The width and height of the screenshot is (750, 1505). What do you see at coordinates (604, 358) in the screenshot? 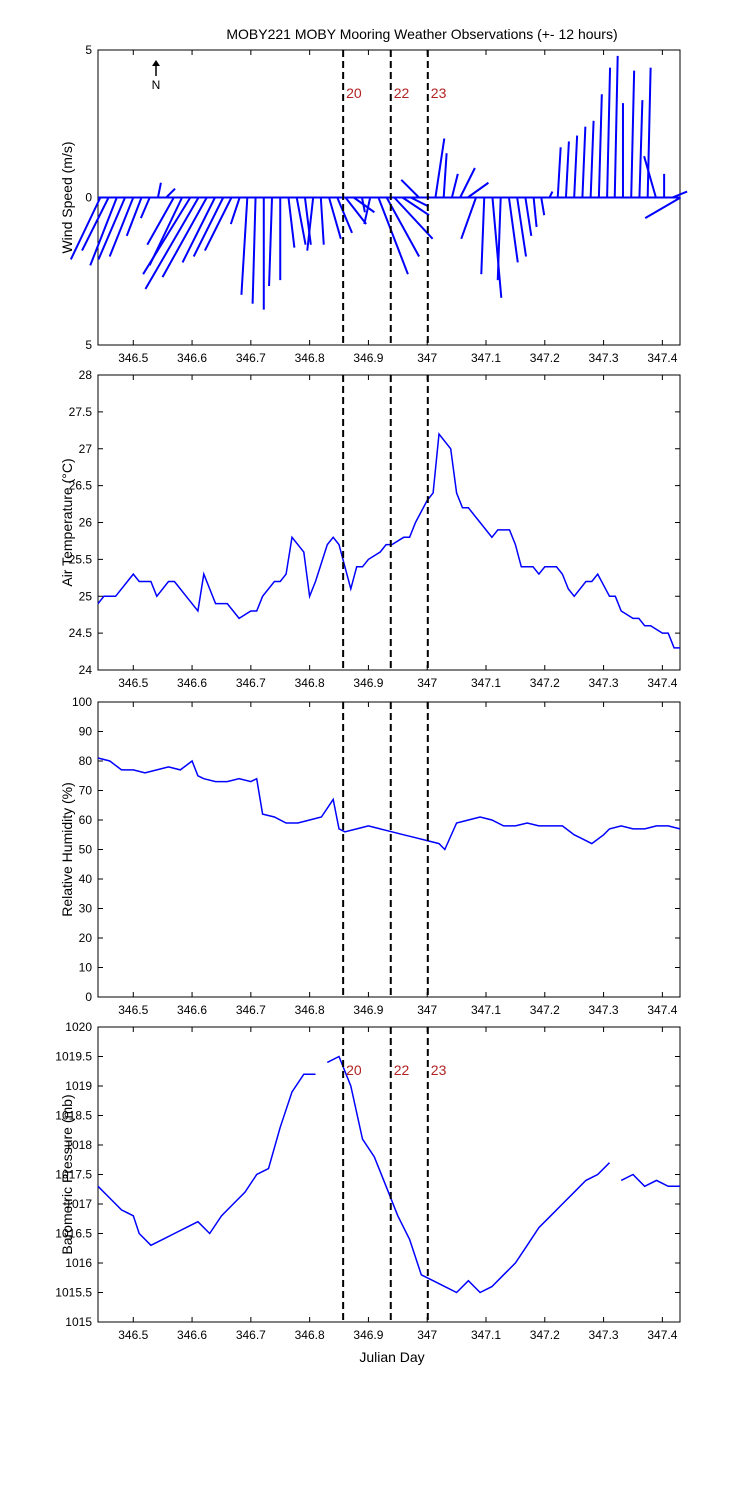
I see `wind-x-tick-label: 347.3` at bounding box center [604, 358].